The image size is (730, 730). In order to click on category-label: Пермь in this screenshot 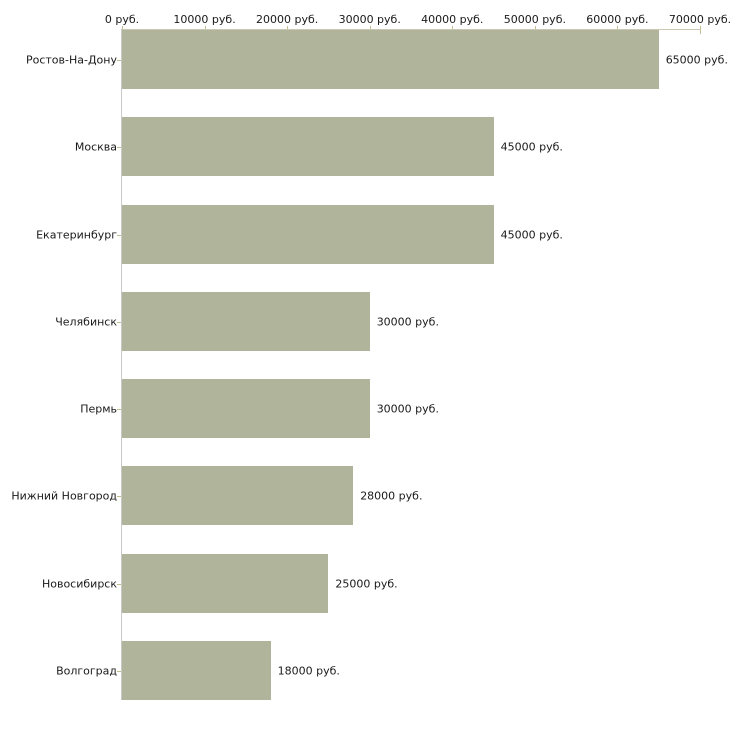, I will do `click(98, 408)`.